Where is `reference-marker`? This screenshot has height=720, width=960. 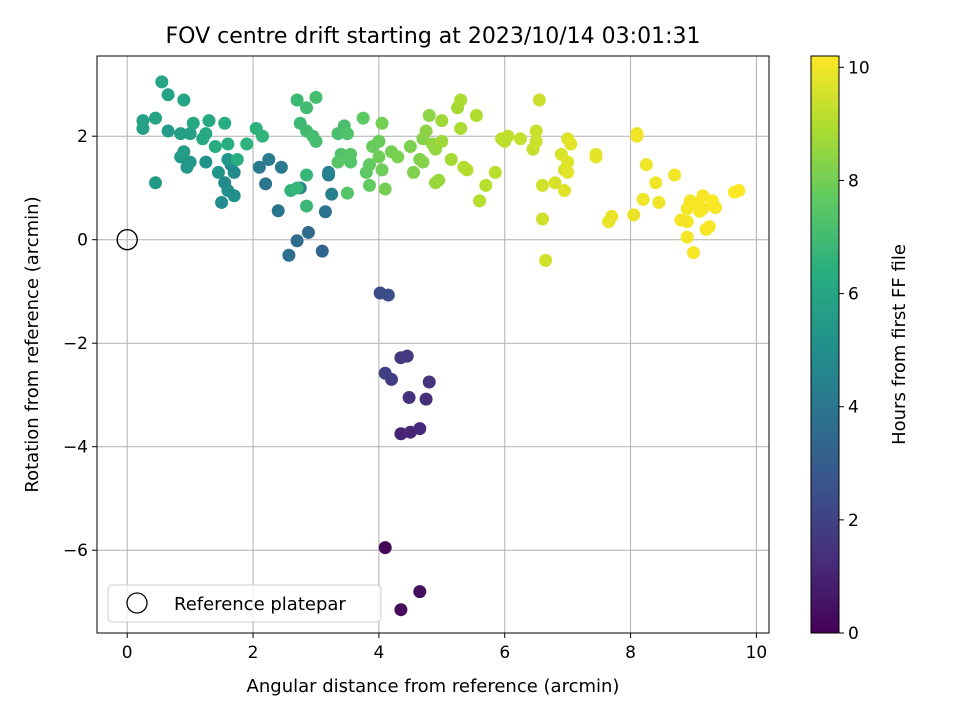 reference-marker is located at coordinates (127, 240).